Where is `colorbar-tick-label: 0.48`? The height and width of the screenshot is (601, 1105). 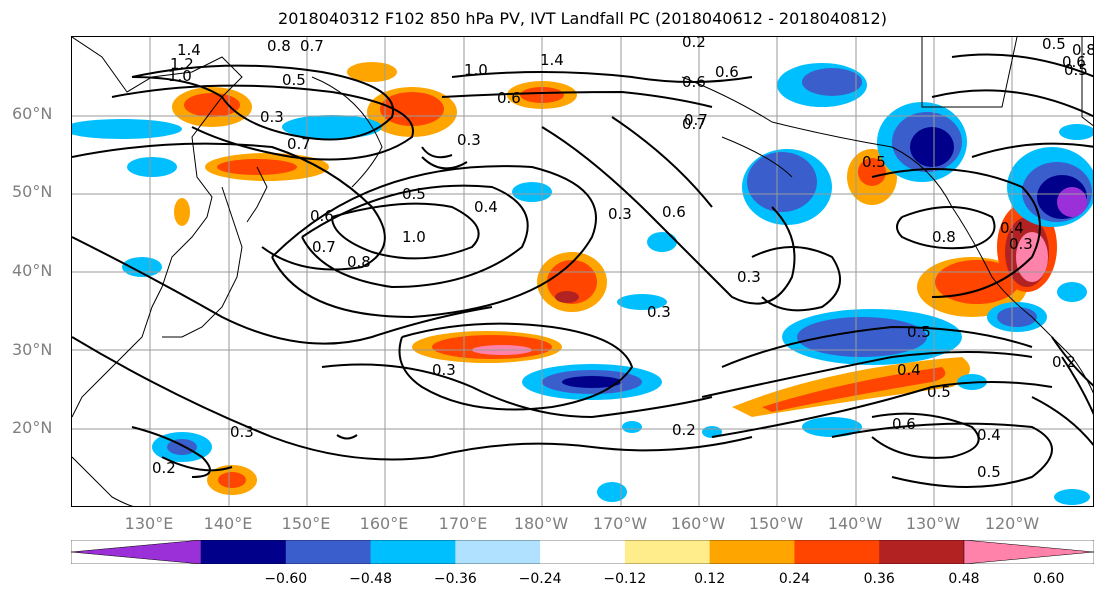 colorbar-tick-label: 0.48 is located at coordinates (964, 579).